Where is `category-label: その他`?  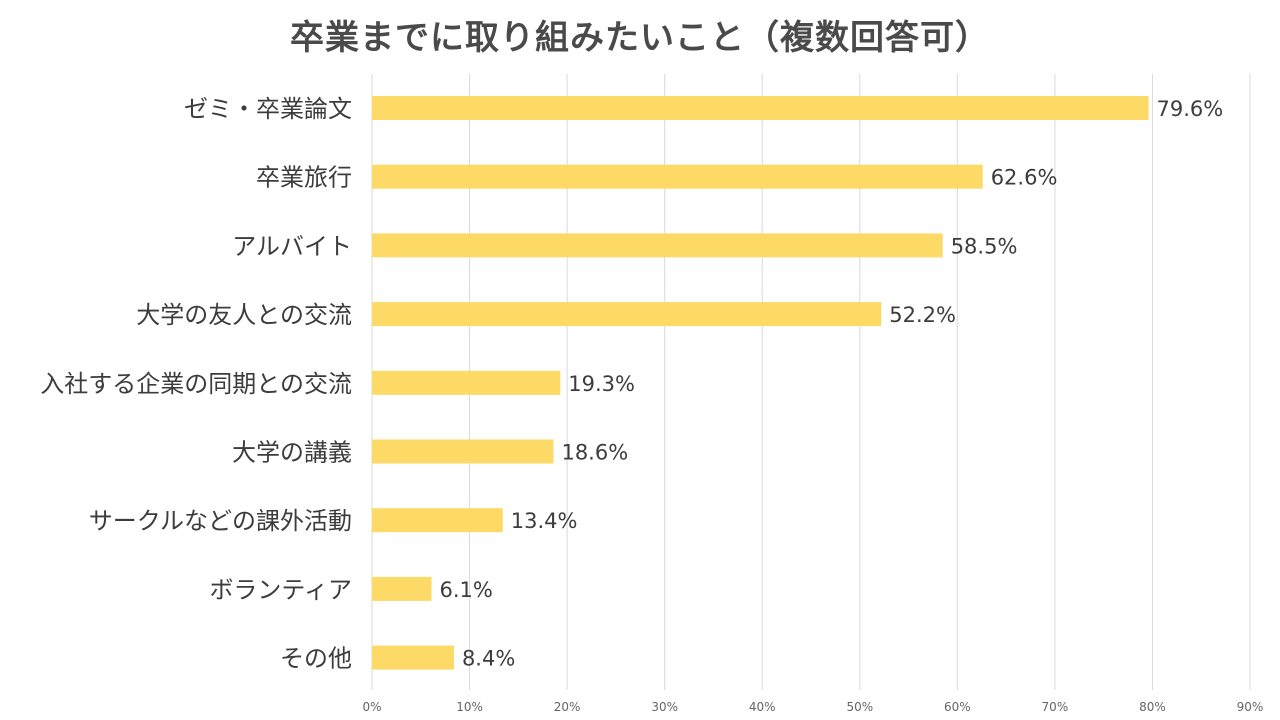
category-label: その他 is located at coordinates (316, 659).